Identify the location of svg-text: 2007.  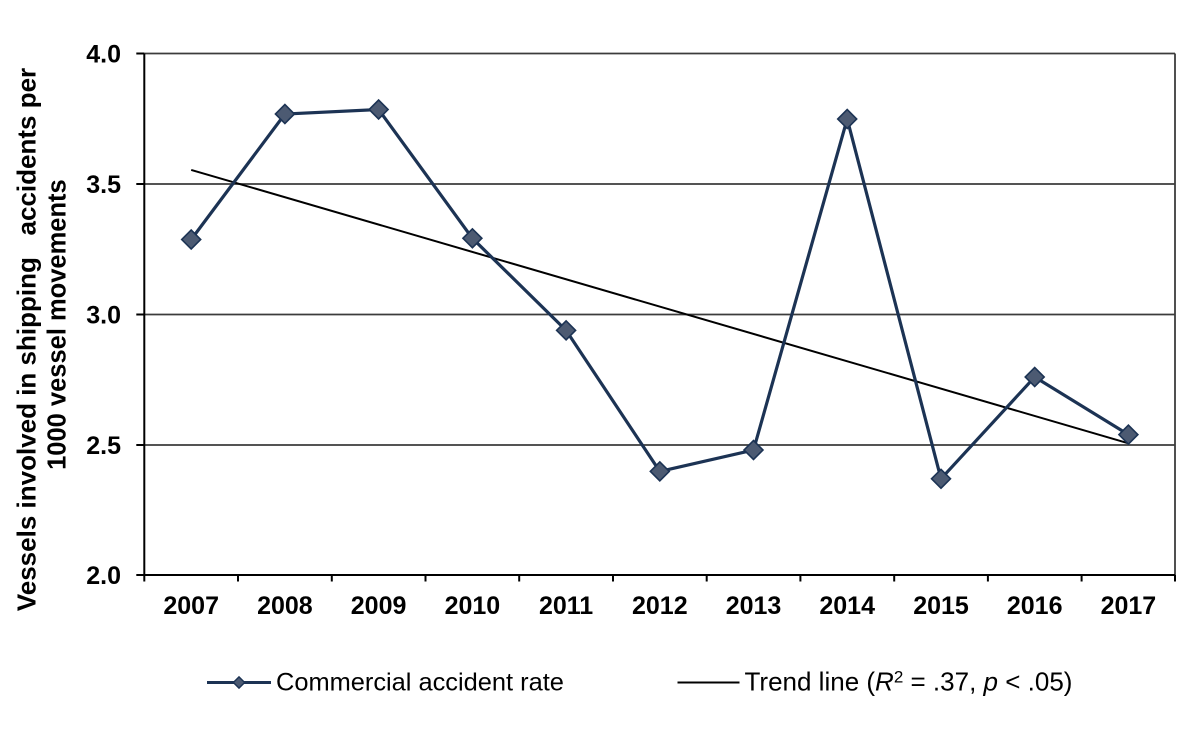
(191, 606).